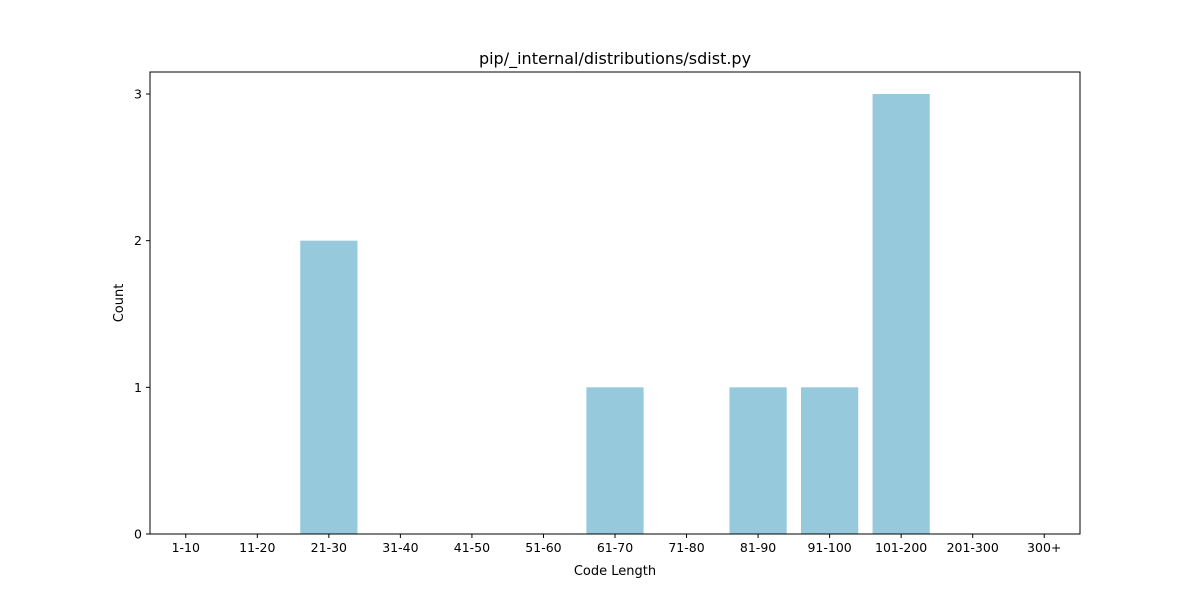 The image size is (1200, 604). Describe the element at coordinates (901, 547) in the screenshot. I see `x-tick-label: 101-200` at that location.